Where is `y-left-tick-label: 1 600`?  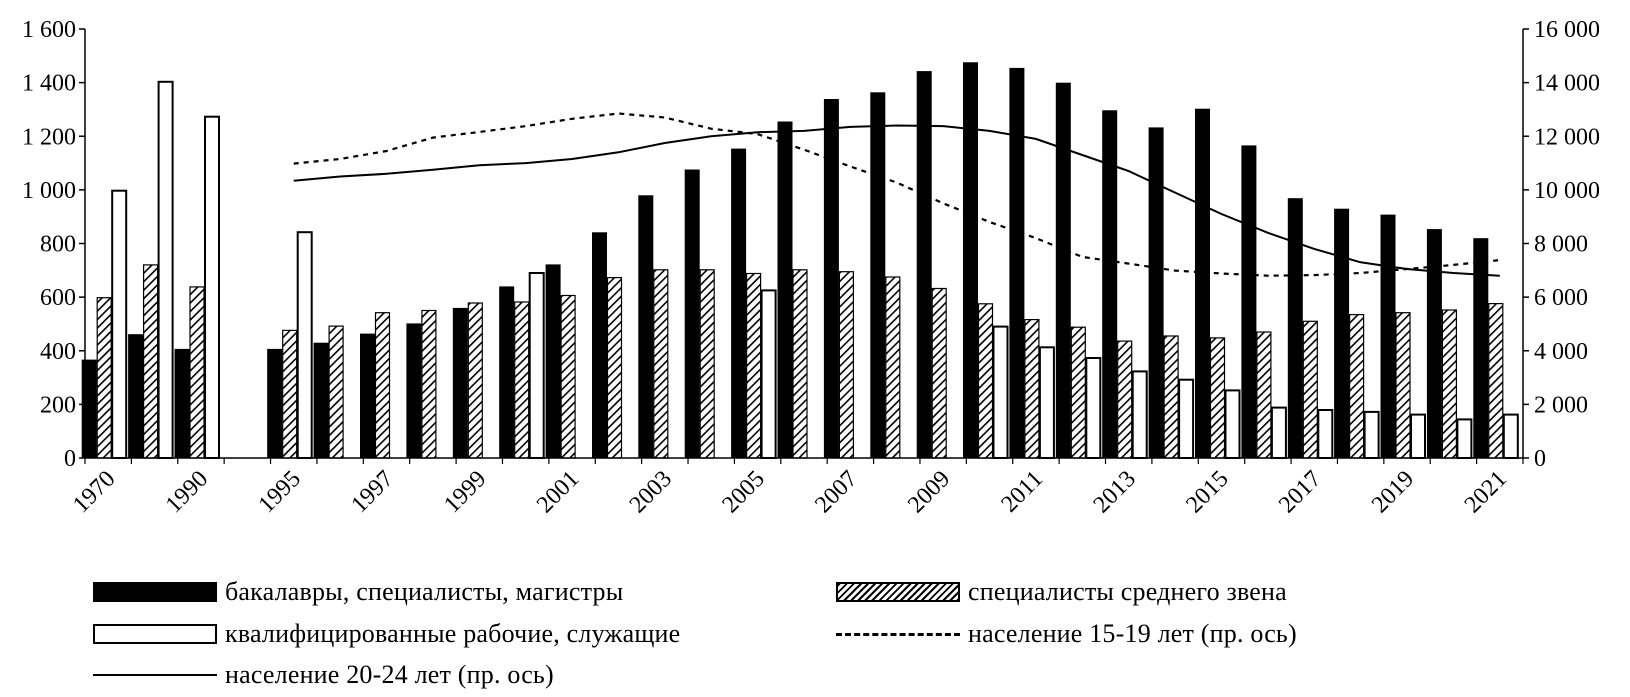 y-left-tick-label: 1 600 is located at coordinates (49, 30).